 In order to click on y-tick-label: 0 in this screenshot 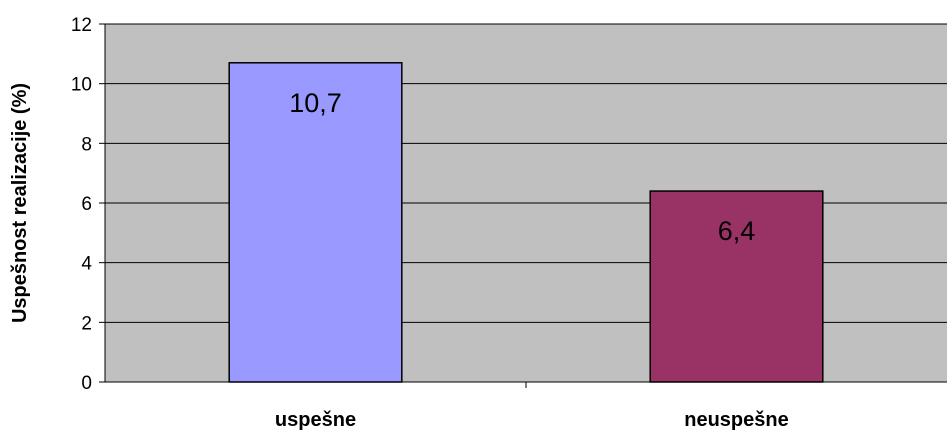, I will do `click(86, 383)`.